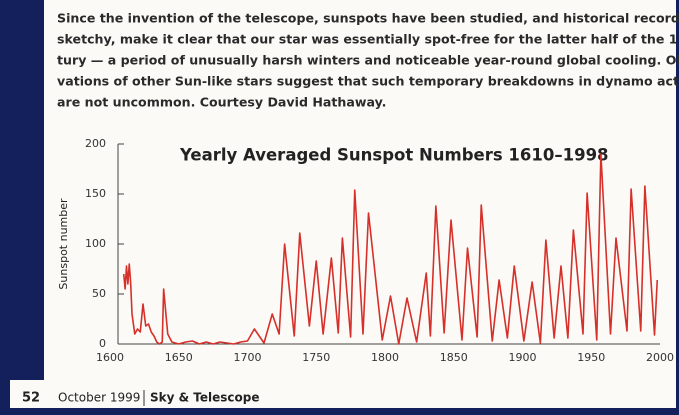  What do you see at coordinates (248, 357) in the screenshot?
I see `x-tick-label: 1700` at bounding box center [248, 357].